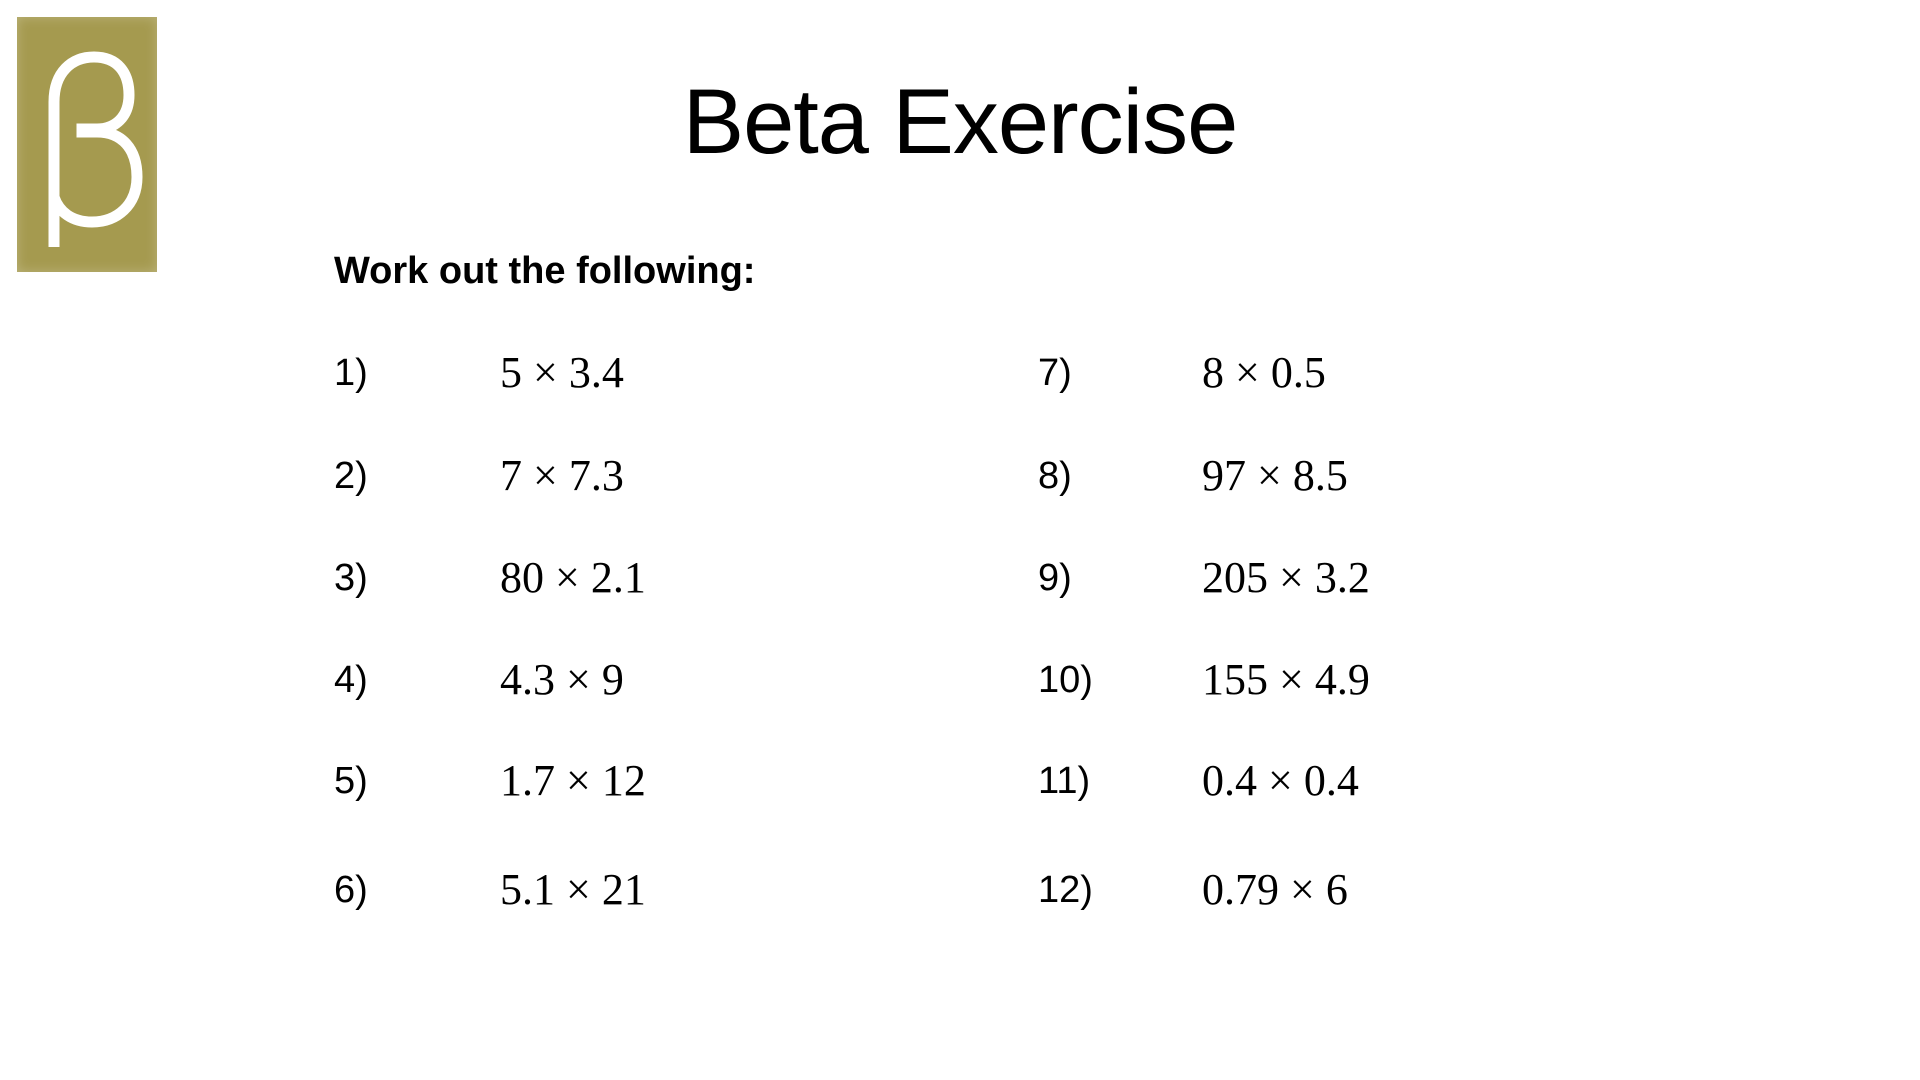  I want to click on question-expression: 155 × 4.9, so click(1286, 679).